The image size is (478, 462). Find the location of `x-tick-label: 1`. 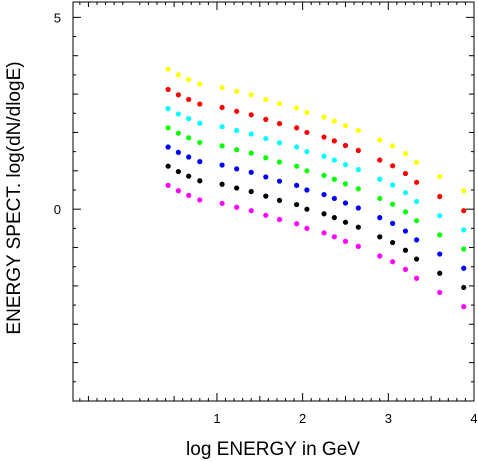

x-tick-label: 1 is located at coordinates (216, 418).